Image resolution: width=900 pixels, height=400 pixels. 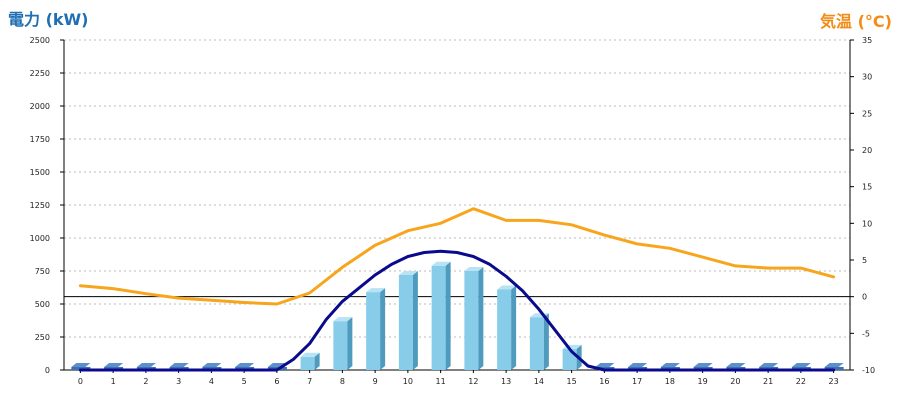 What do you see at coordinates (868, 370) in the screenshot?
I see `right-tick-label: -10` at bounding box center [868, 370].